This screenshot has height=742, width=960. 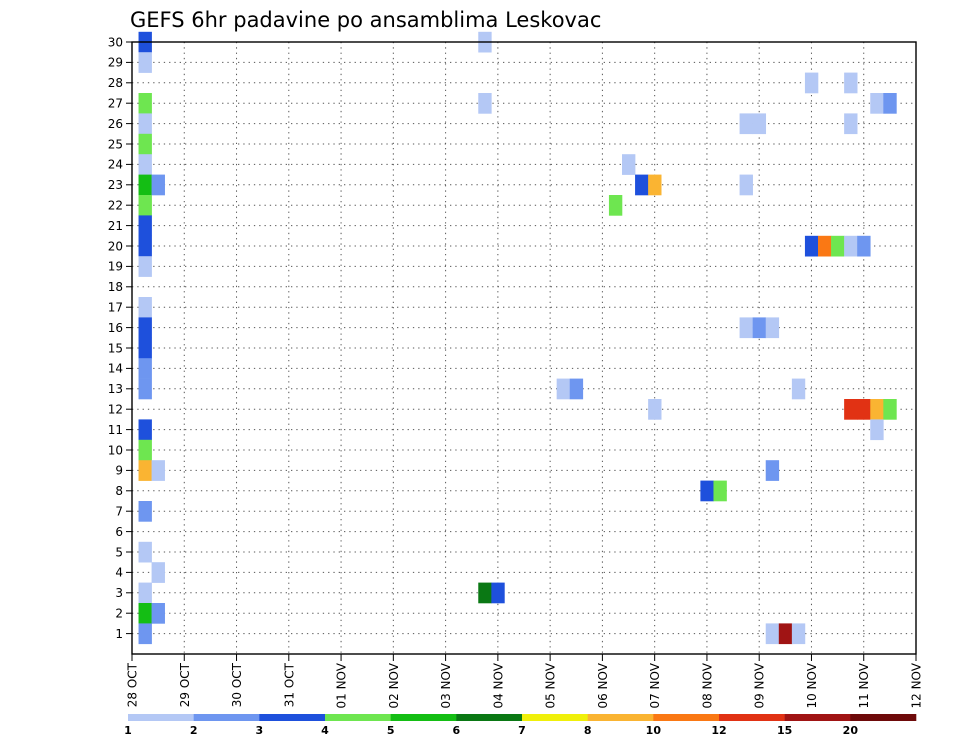 What do you see at coordinates (145, 124) in the screenshot?
I see `cell-m26-s1` at bounding box center [145, 124].